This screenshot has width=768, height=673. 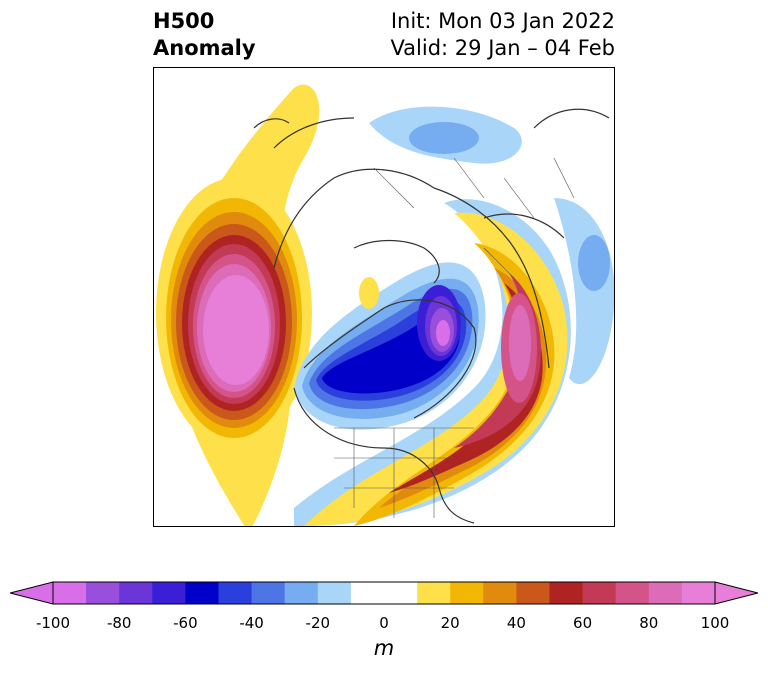 I want to click on colorbar-tick-label: 40, so click(x=516, y=623).